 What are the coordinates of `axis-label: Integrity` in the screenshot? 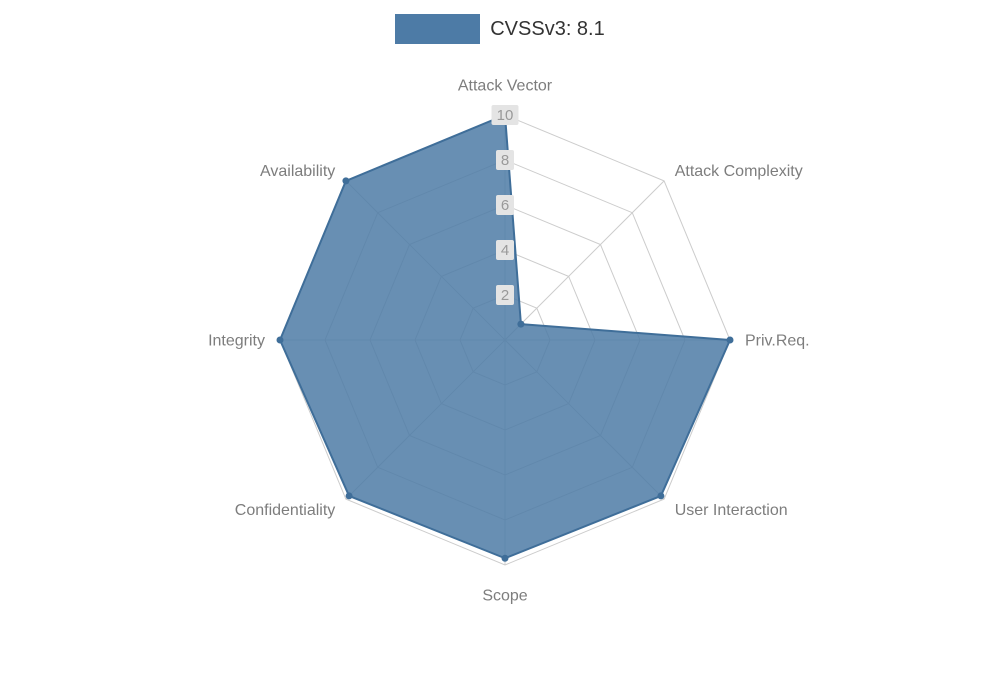 It's located at (236, 341).